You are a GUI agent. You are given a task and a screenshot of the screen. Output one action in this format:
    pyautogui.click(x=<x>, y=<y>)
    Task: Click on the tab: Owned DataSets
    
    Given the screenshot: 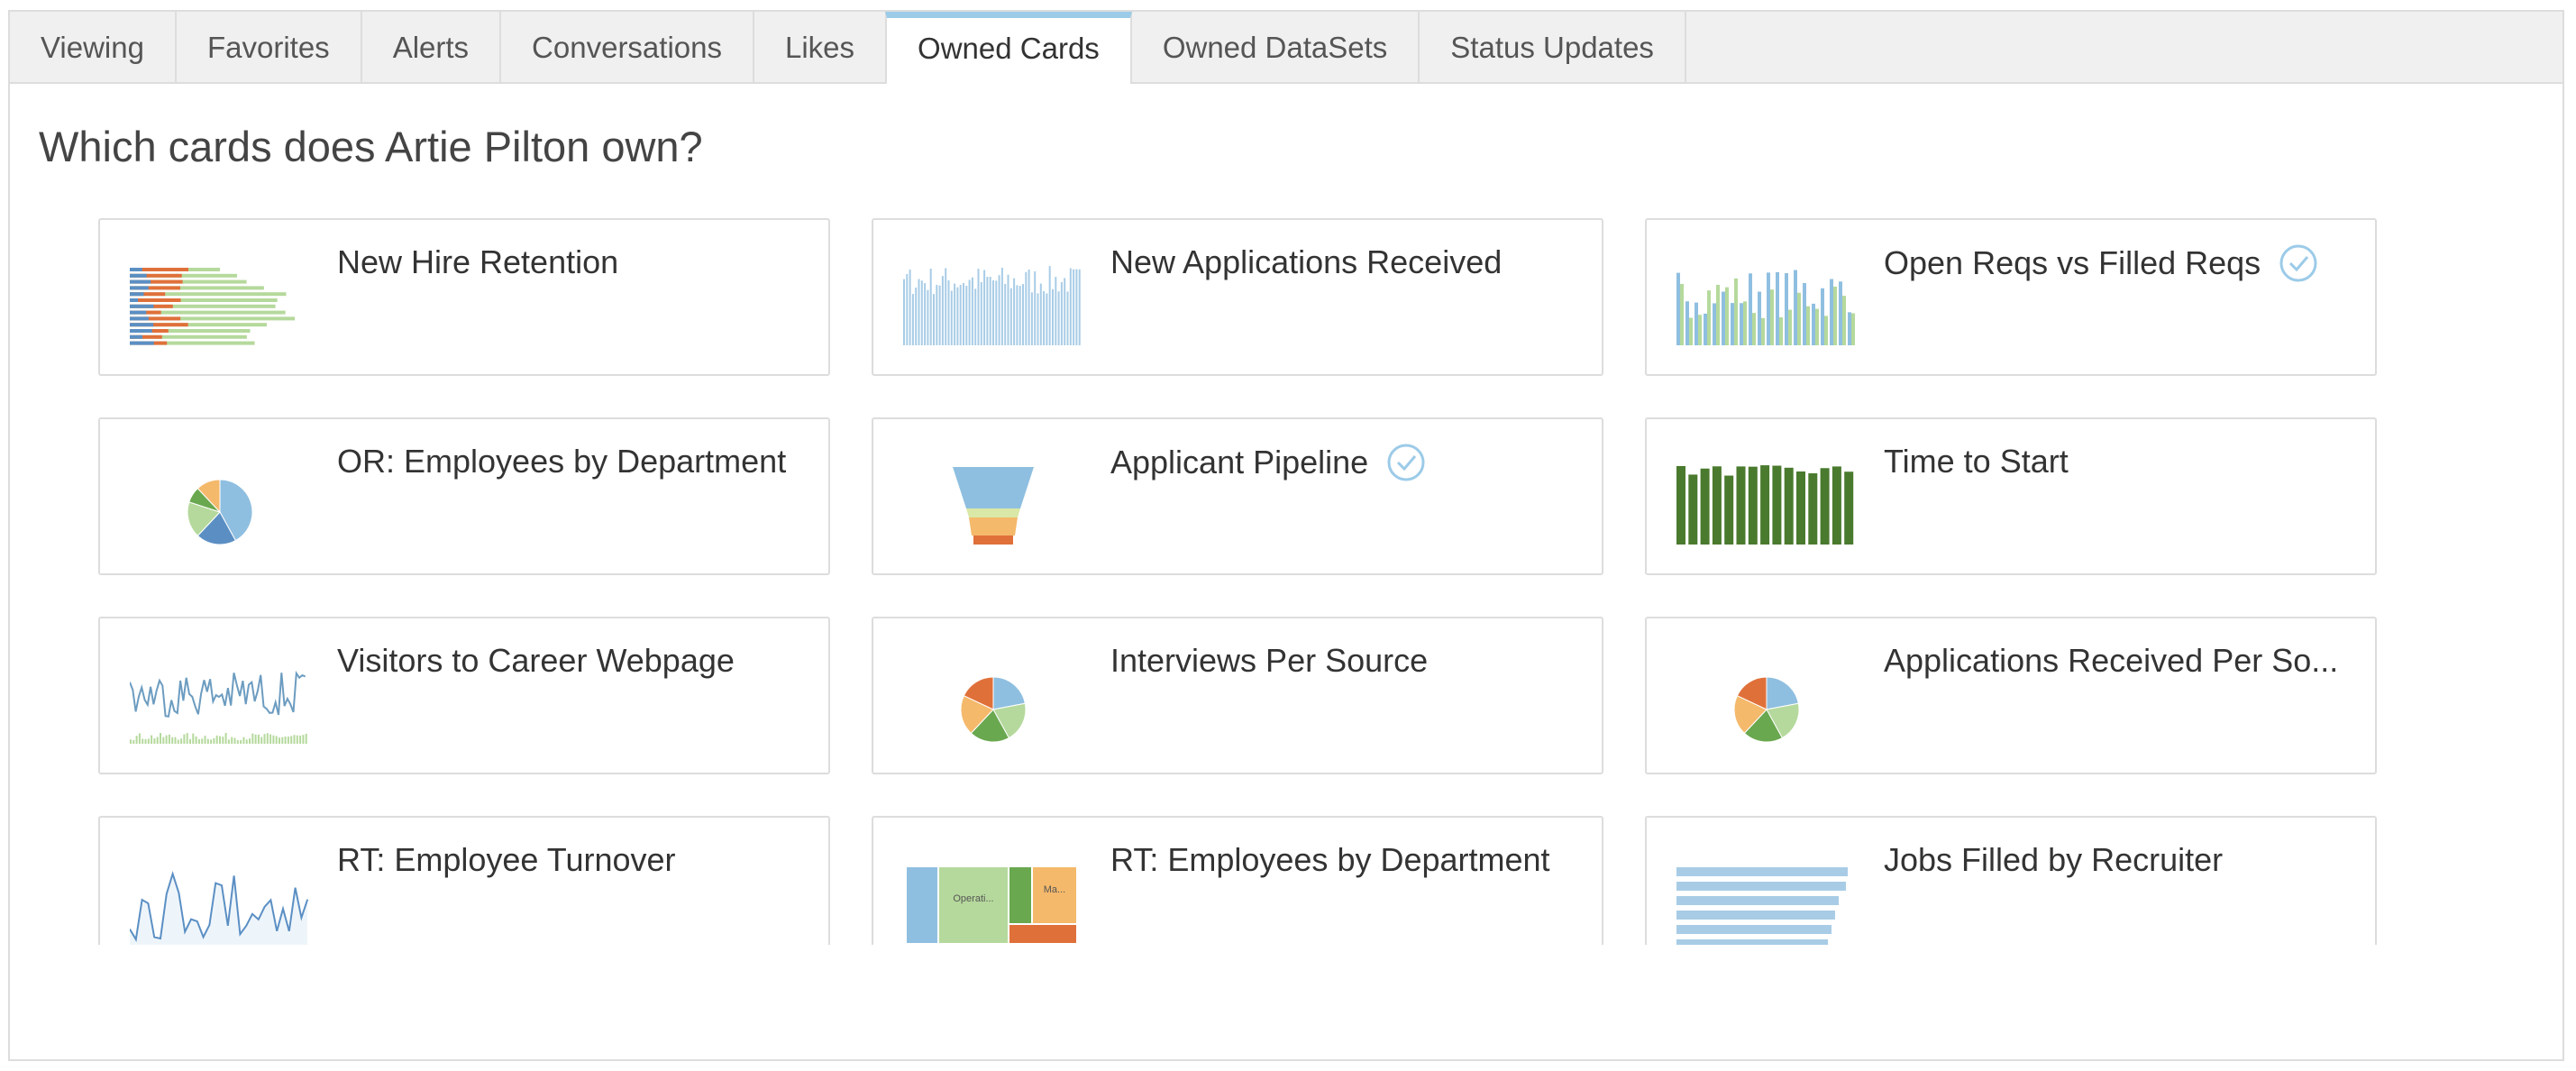 What is the action you would take?
    pyautogui.click(x=1276, y=47)
    